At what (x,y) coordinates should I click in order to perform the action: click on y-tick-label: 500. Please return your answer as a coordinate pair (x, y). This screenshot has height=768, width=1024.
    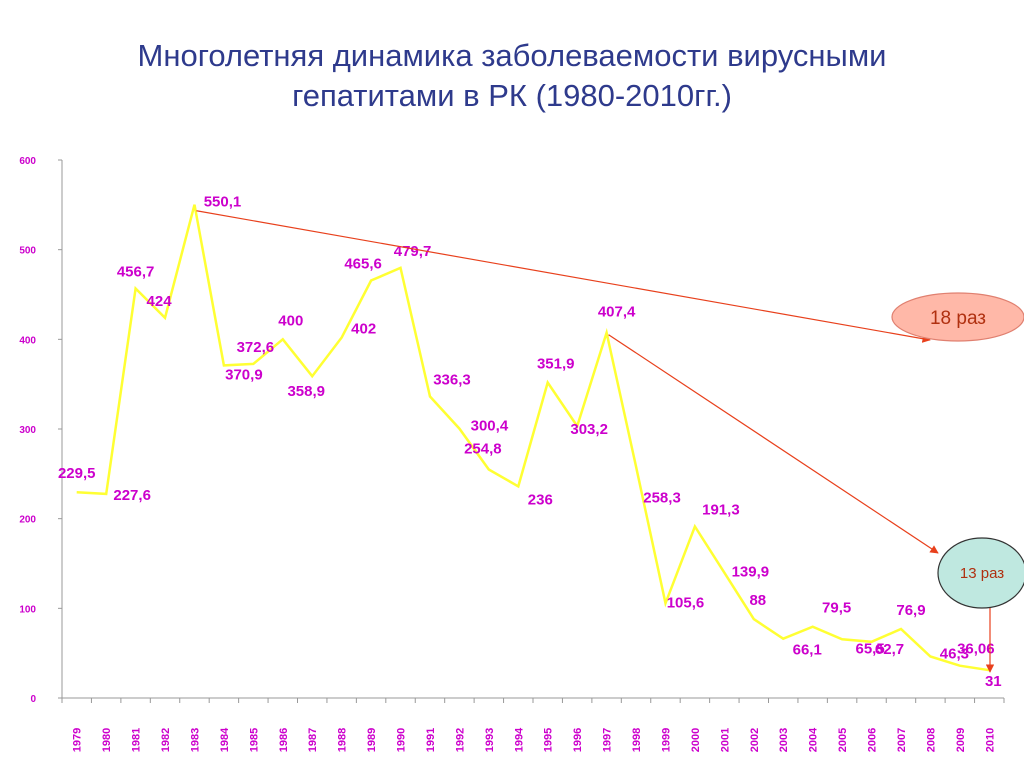
    Looking at the image, I should click on (27, 251).